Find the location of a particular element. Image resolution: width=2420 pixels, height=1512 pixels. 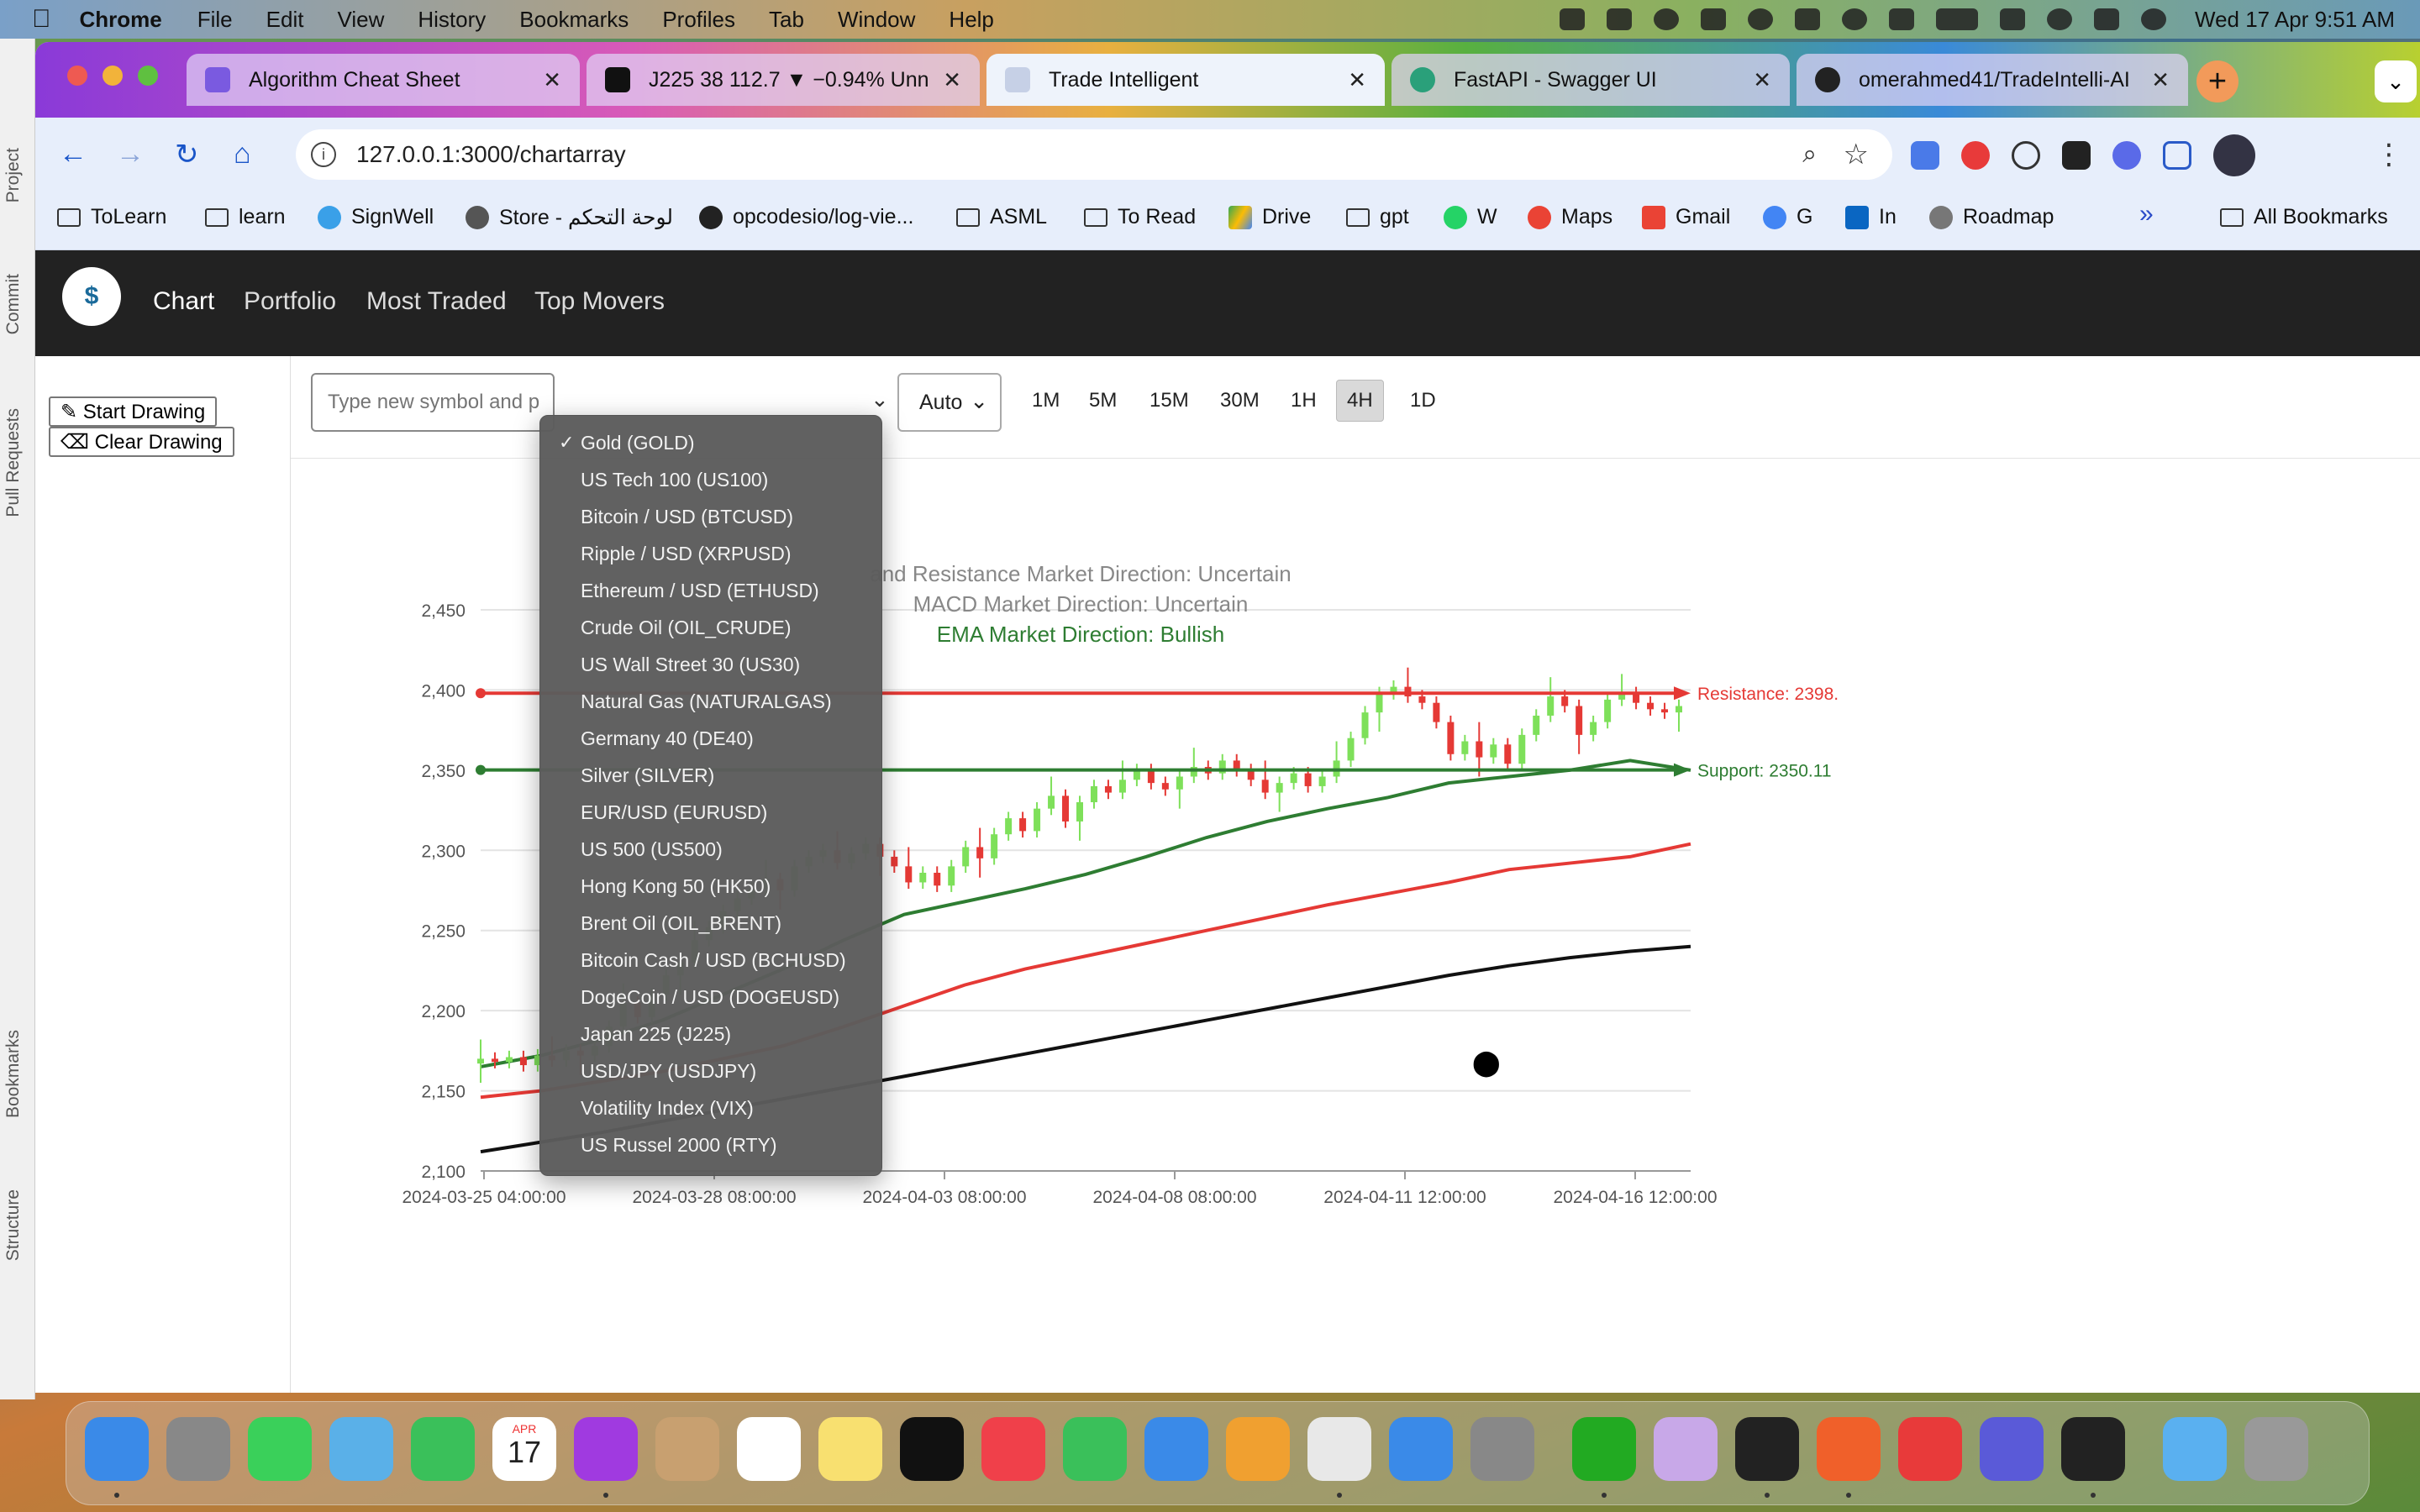

address-bar: i 127.0.0.1:3000/chartarray ⌕ ☆ is located at coordinates (1094, 154).